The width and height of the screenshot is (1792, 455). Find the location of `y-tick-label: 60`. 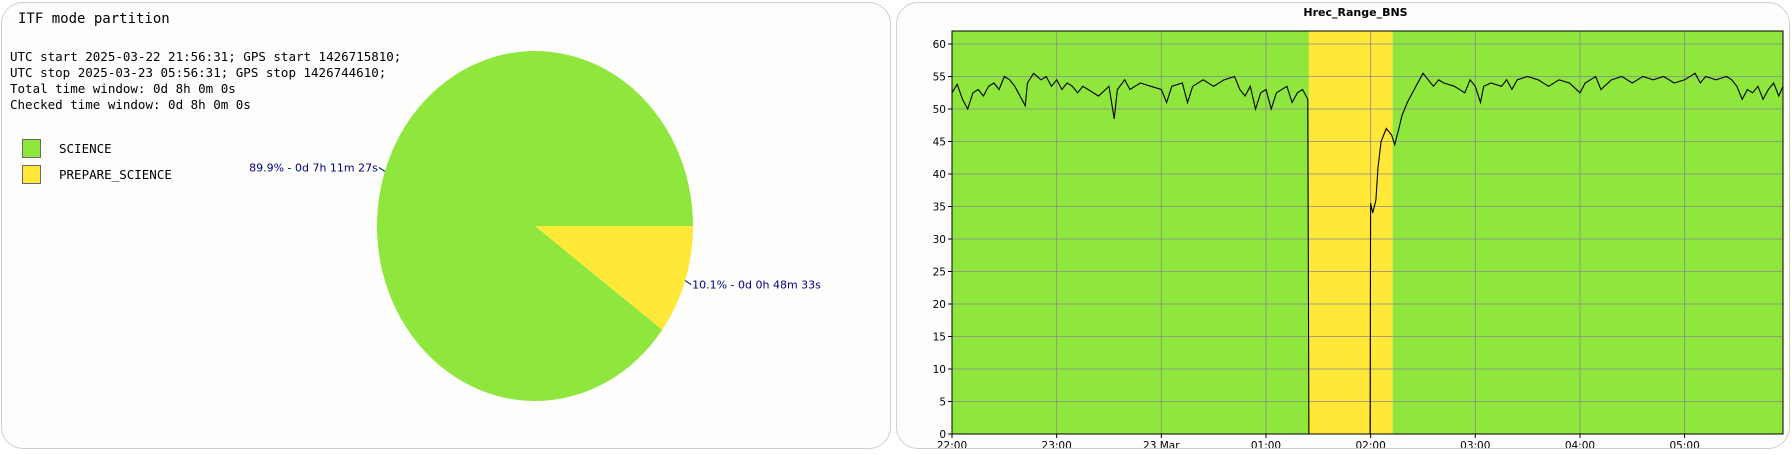

y-tick-label: 60 is located at coordinates (939, 45).